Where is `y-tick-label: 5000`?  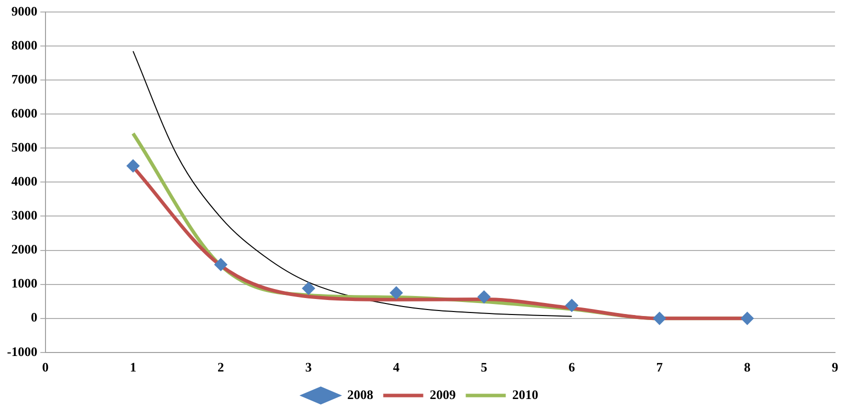 y-tick-label: 5000 is located at coordinates (24, 147).